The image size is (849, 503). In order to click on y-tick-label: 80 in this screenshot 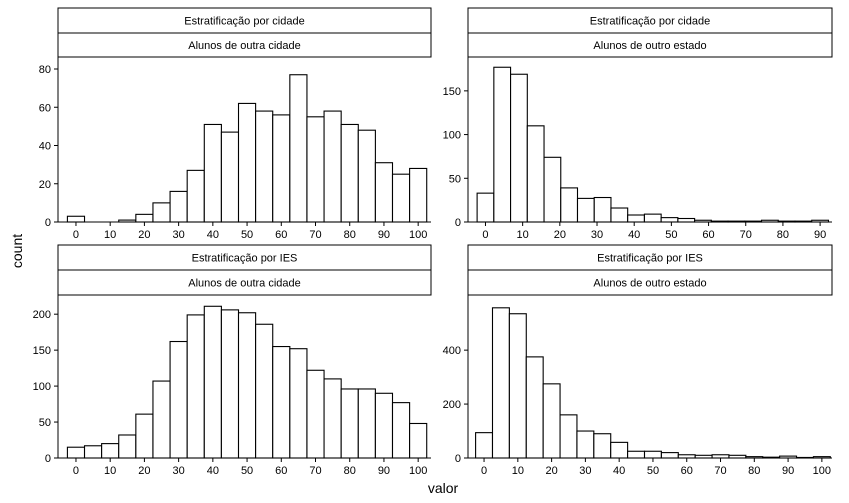, I will do `click(45, 70)`.